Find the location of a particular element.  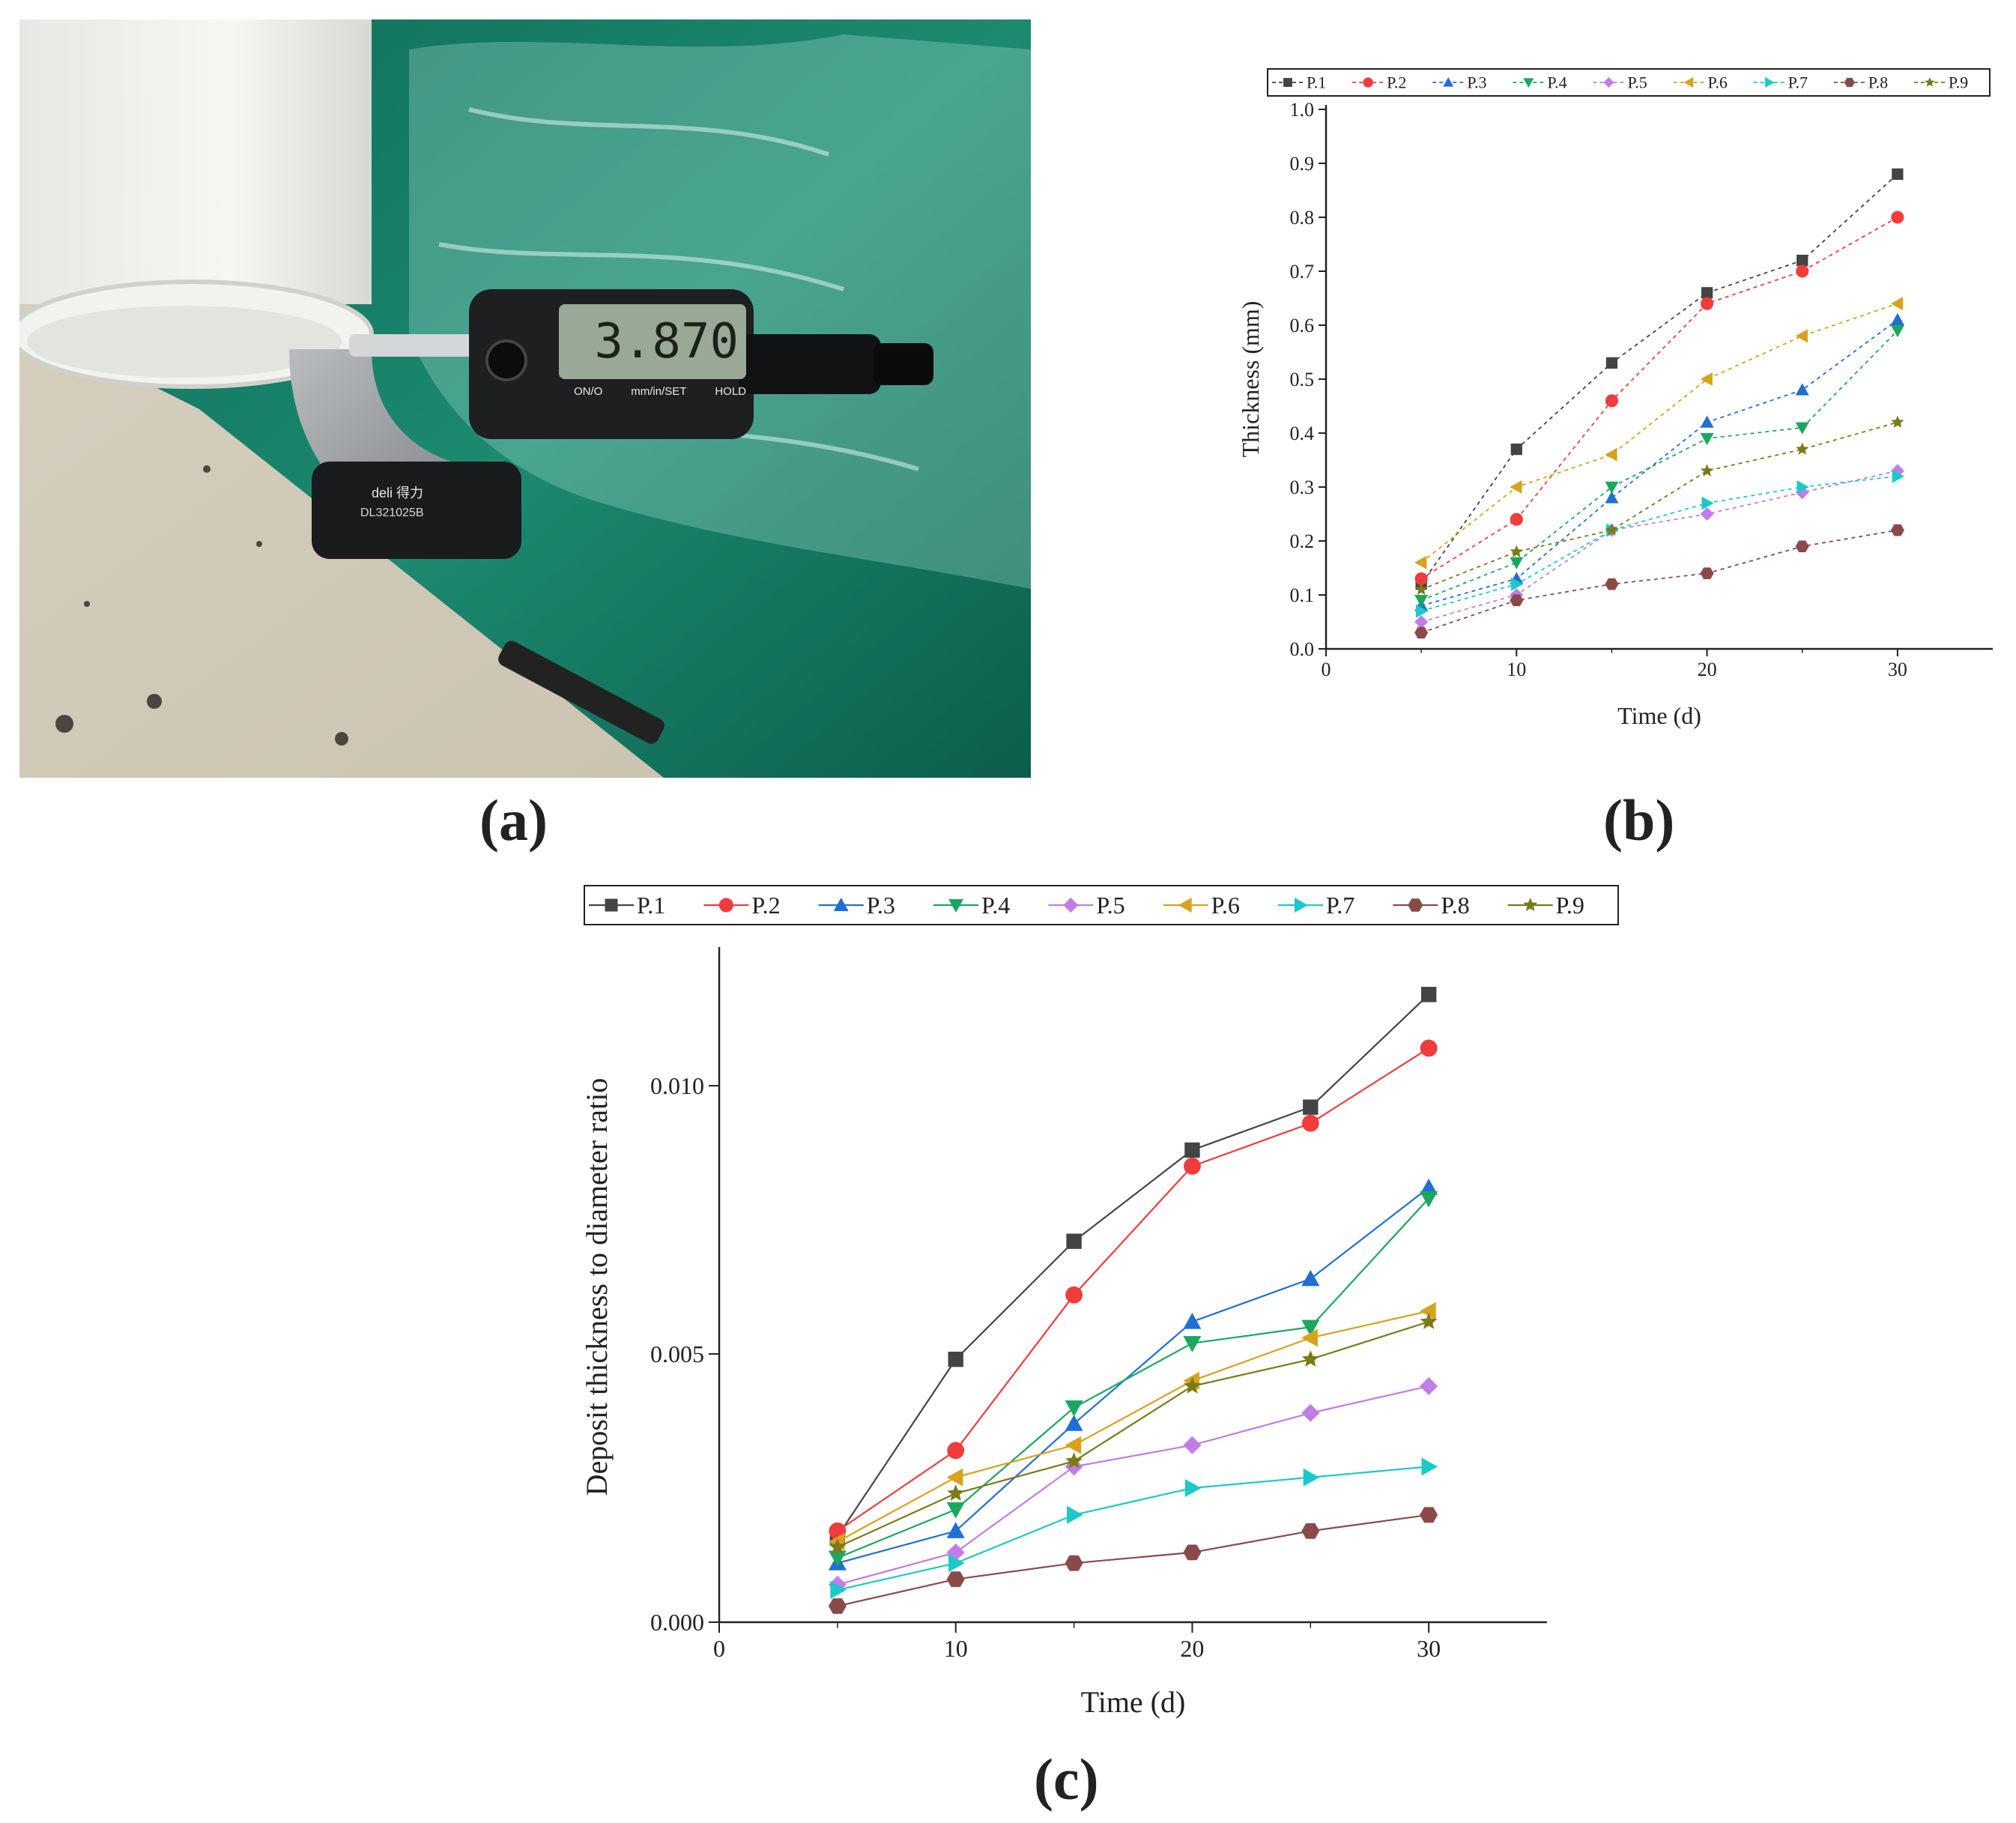

series-P4 is located at coordinates (1133, 1379).